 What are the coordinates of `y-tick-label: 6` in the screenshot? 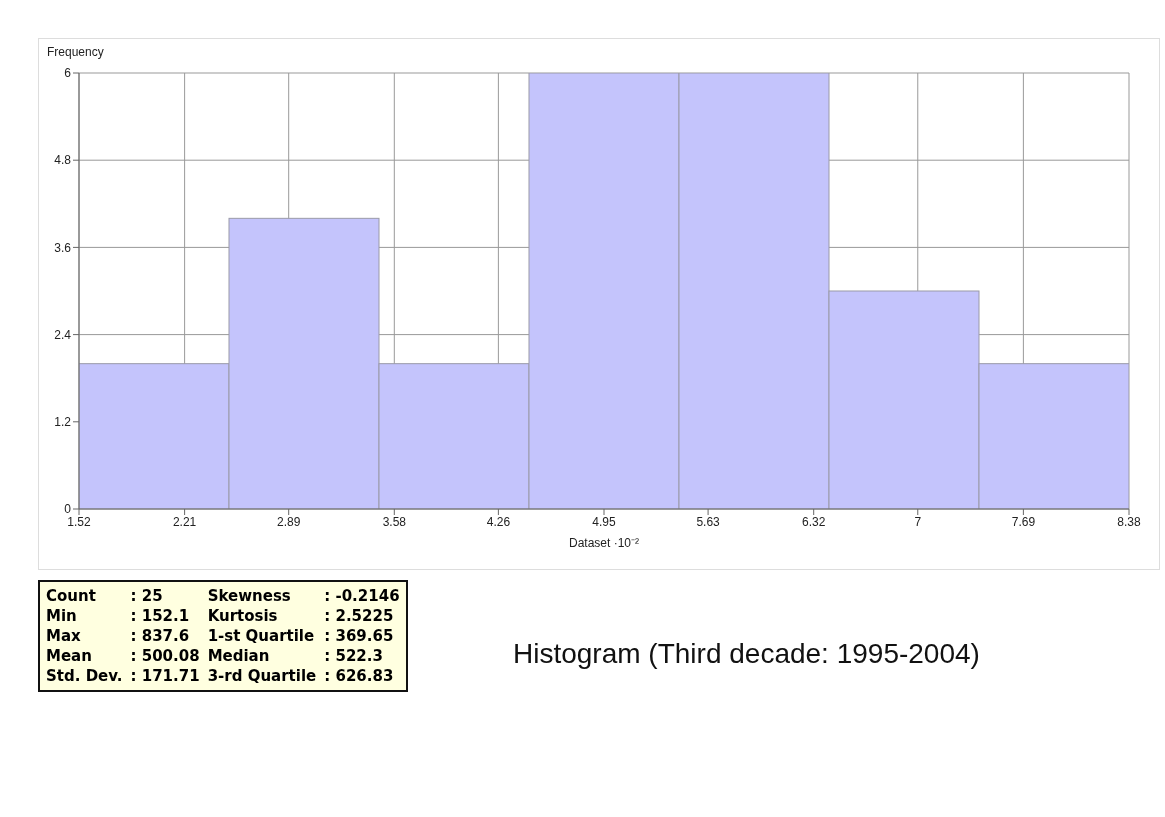 It's located at (68, 73).